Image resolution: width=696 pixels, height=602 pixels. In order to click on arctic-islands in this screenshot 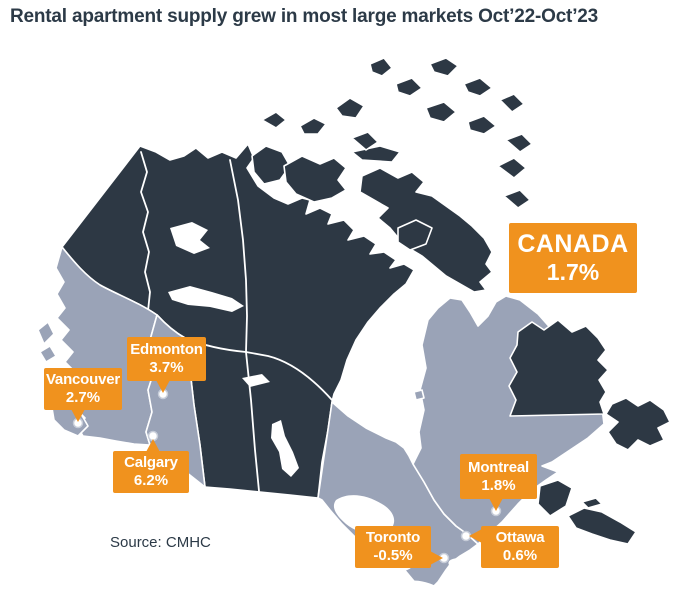, I will do `click(397, 133)`.